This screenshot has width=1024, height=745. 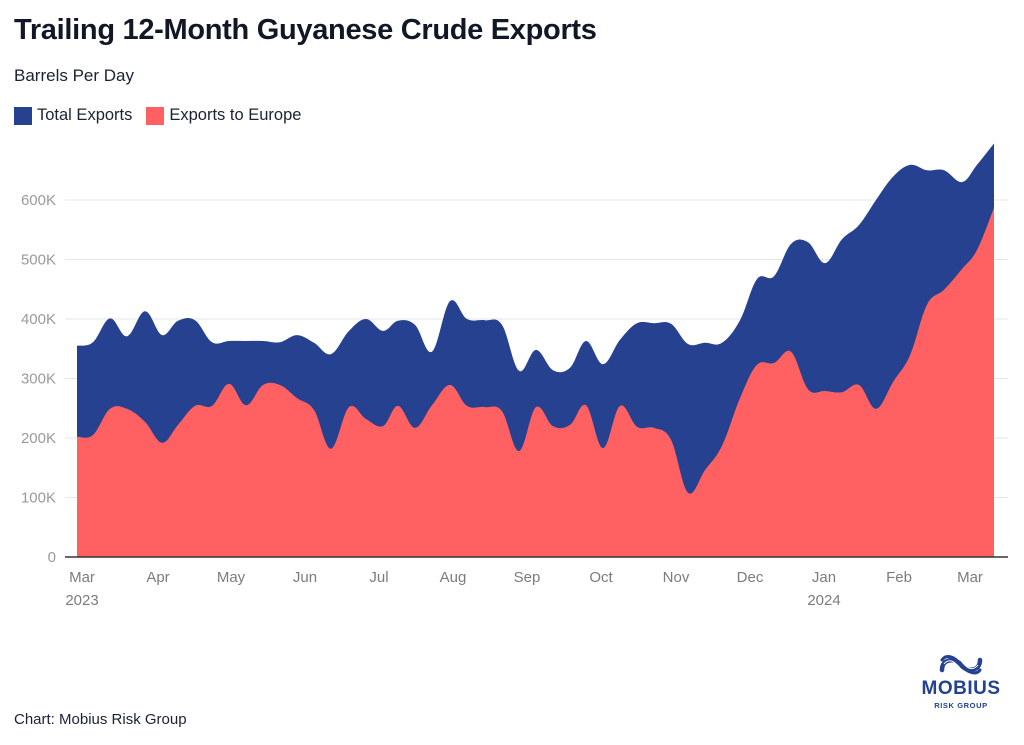 I want to click on legend-item-exports-europe: Exports to Europe, so click(x=223, y=115).